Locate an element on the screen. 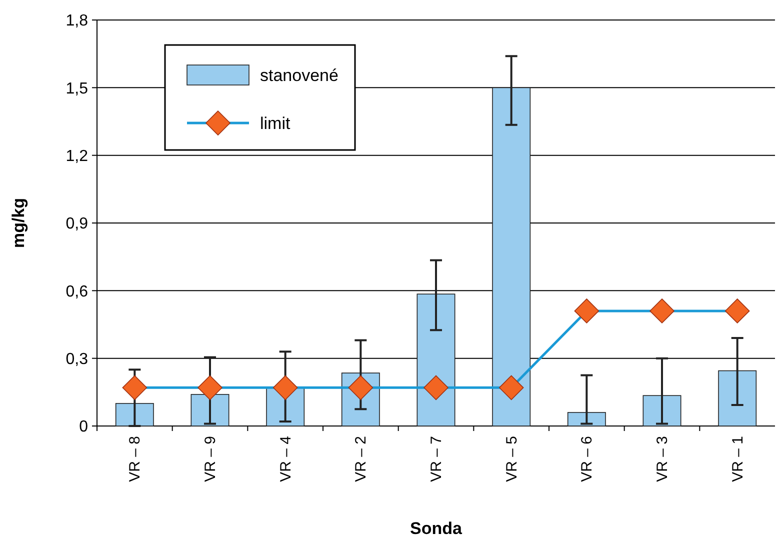 The height and width of the screenshot is (542, 777). y-axis-title: mg/kg is located at coordinates (18, 223).